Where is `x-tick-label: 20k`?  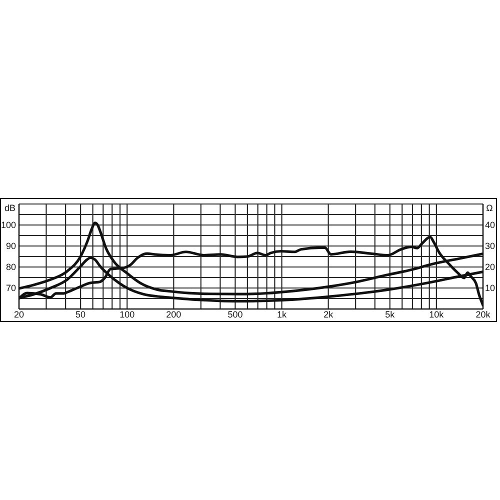 x-tick-label: 20k is located at coordinates (483, 314).